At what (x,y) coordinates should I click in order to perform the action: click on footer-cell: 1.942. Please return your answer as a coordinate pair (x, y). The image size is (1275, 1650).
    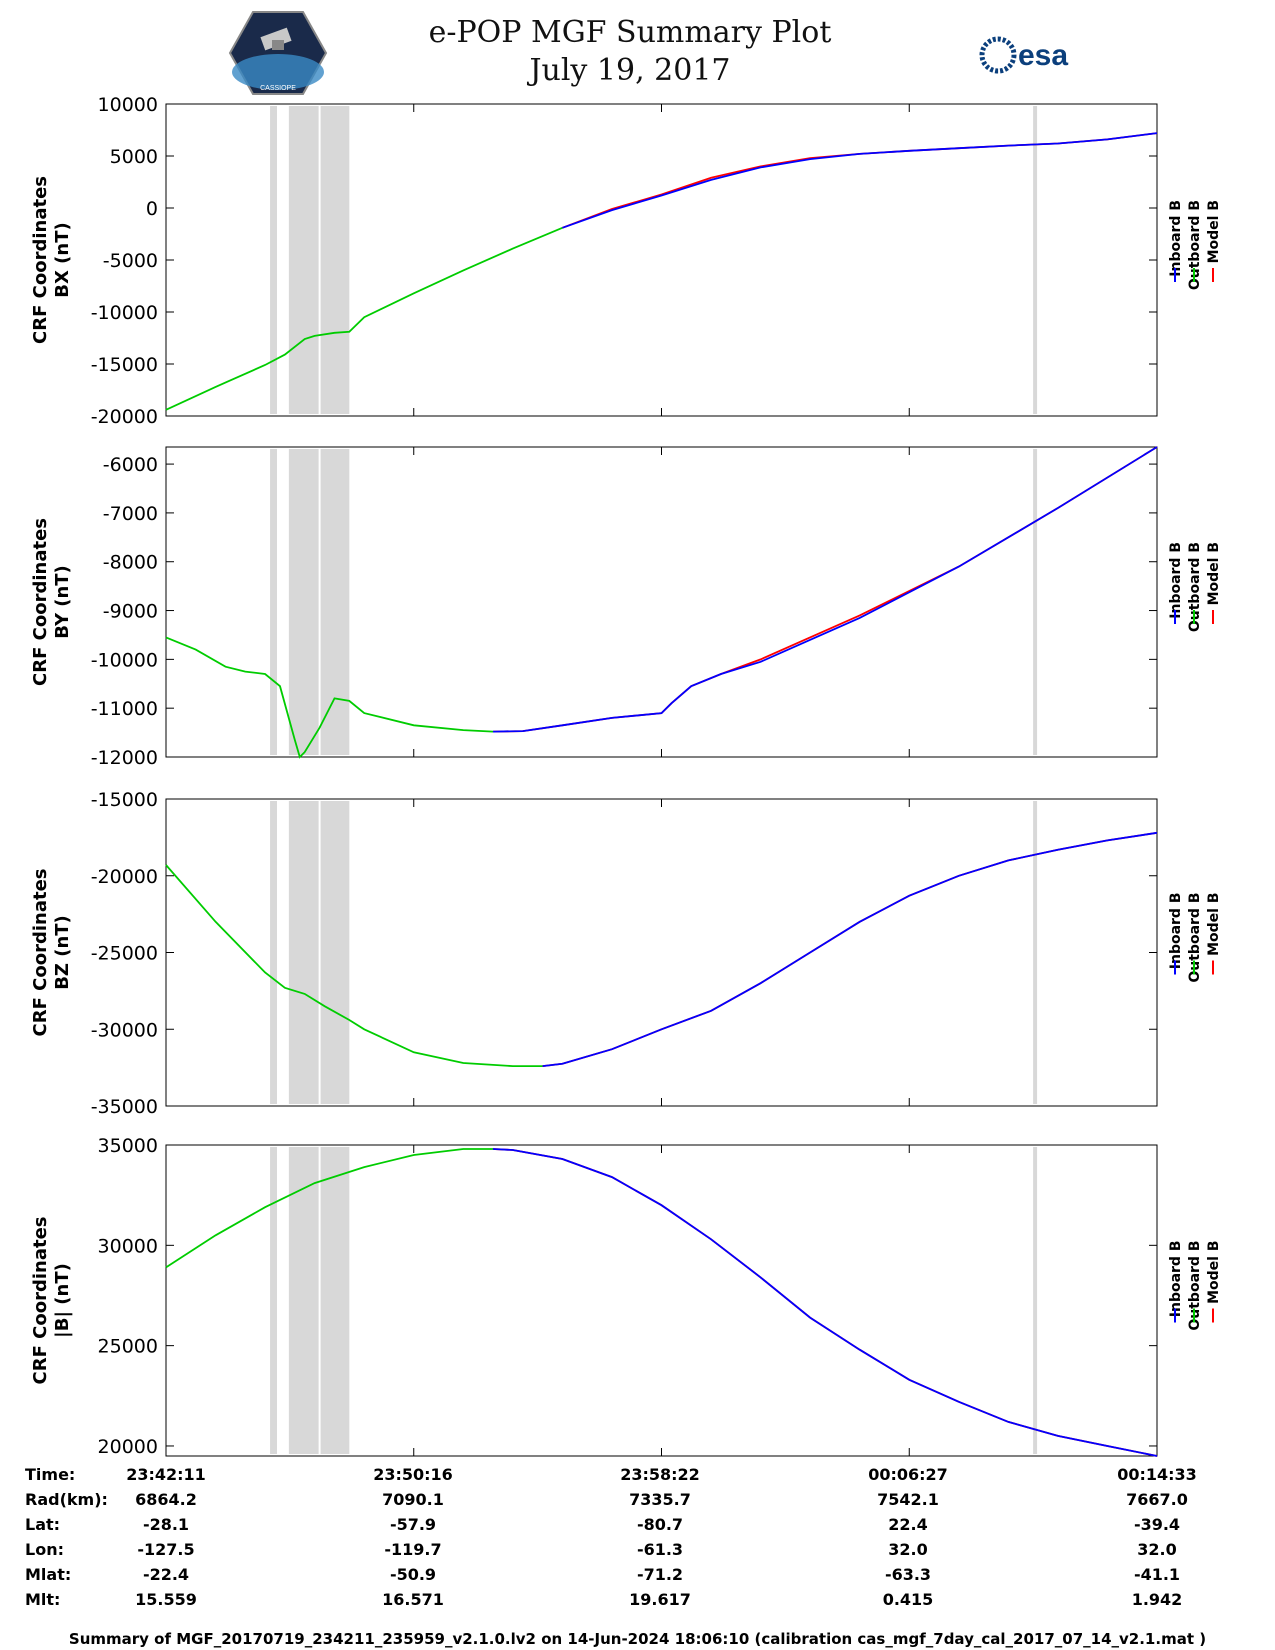
    Looking at the image, I should click on (1157, 1599).